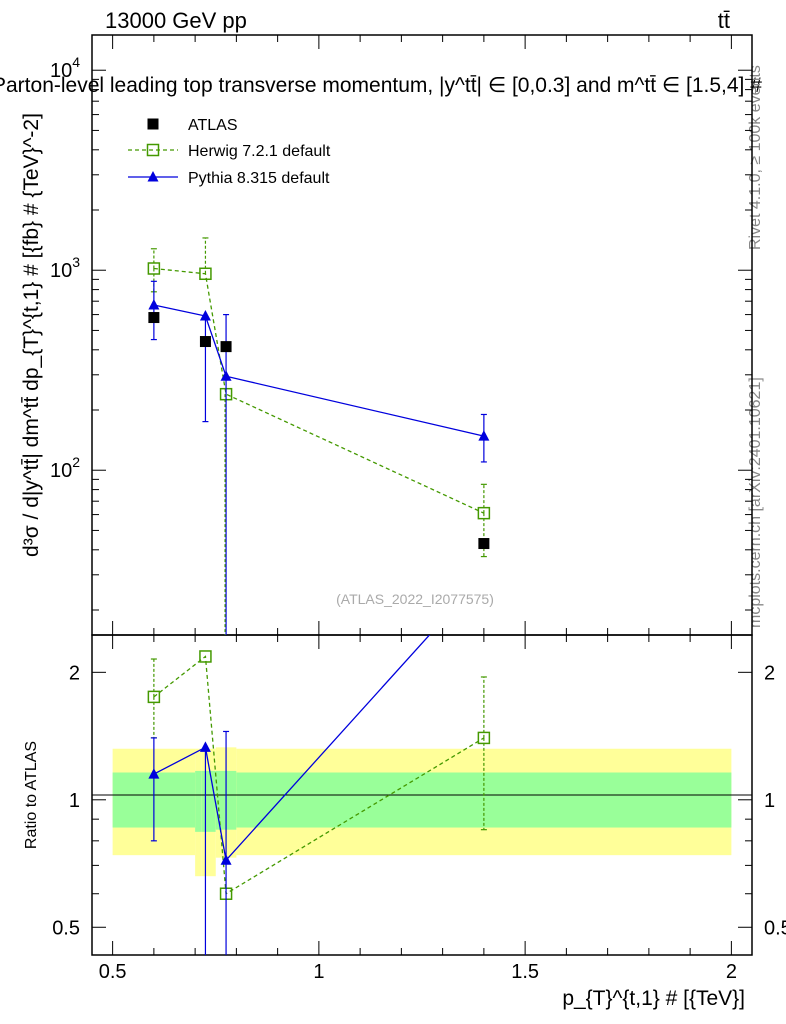  I want to click on ratio-y-axis-label: Ratio to ATLAS, so click(31, 795).